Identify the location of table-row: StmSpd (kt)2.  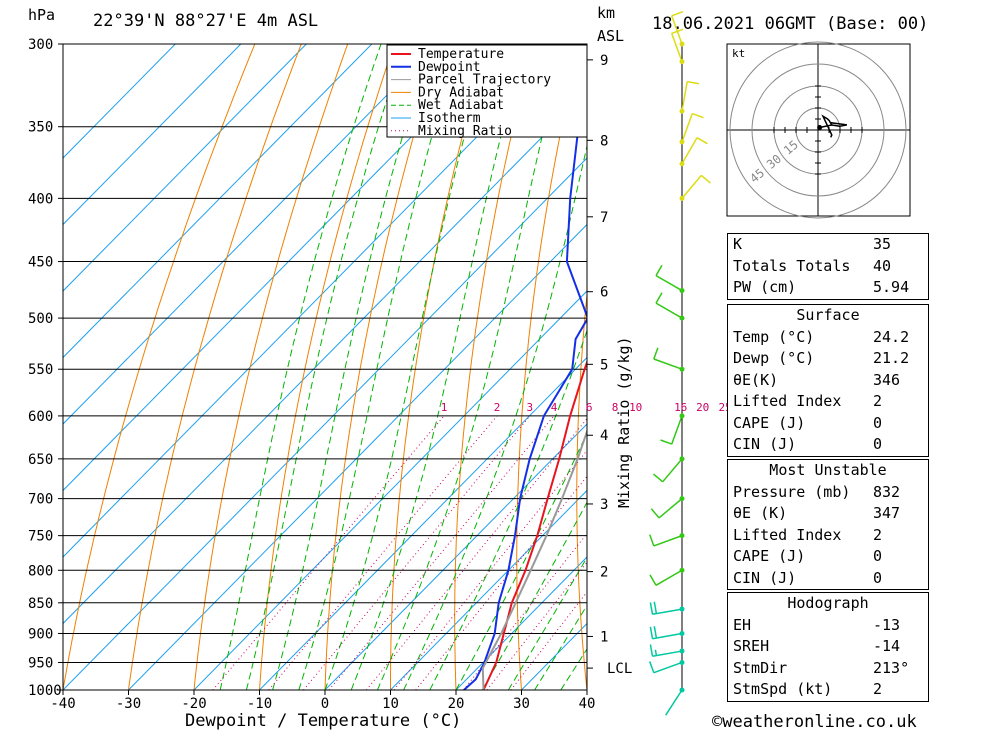
(828, 690).